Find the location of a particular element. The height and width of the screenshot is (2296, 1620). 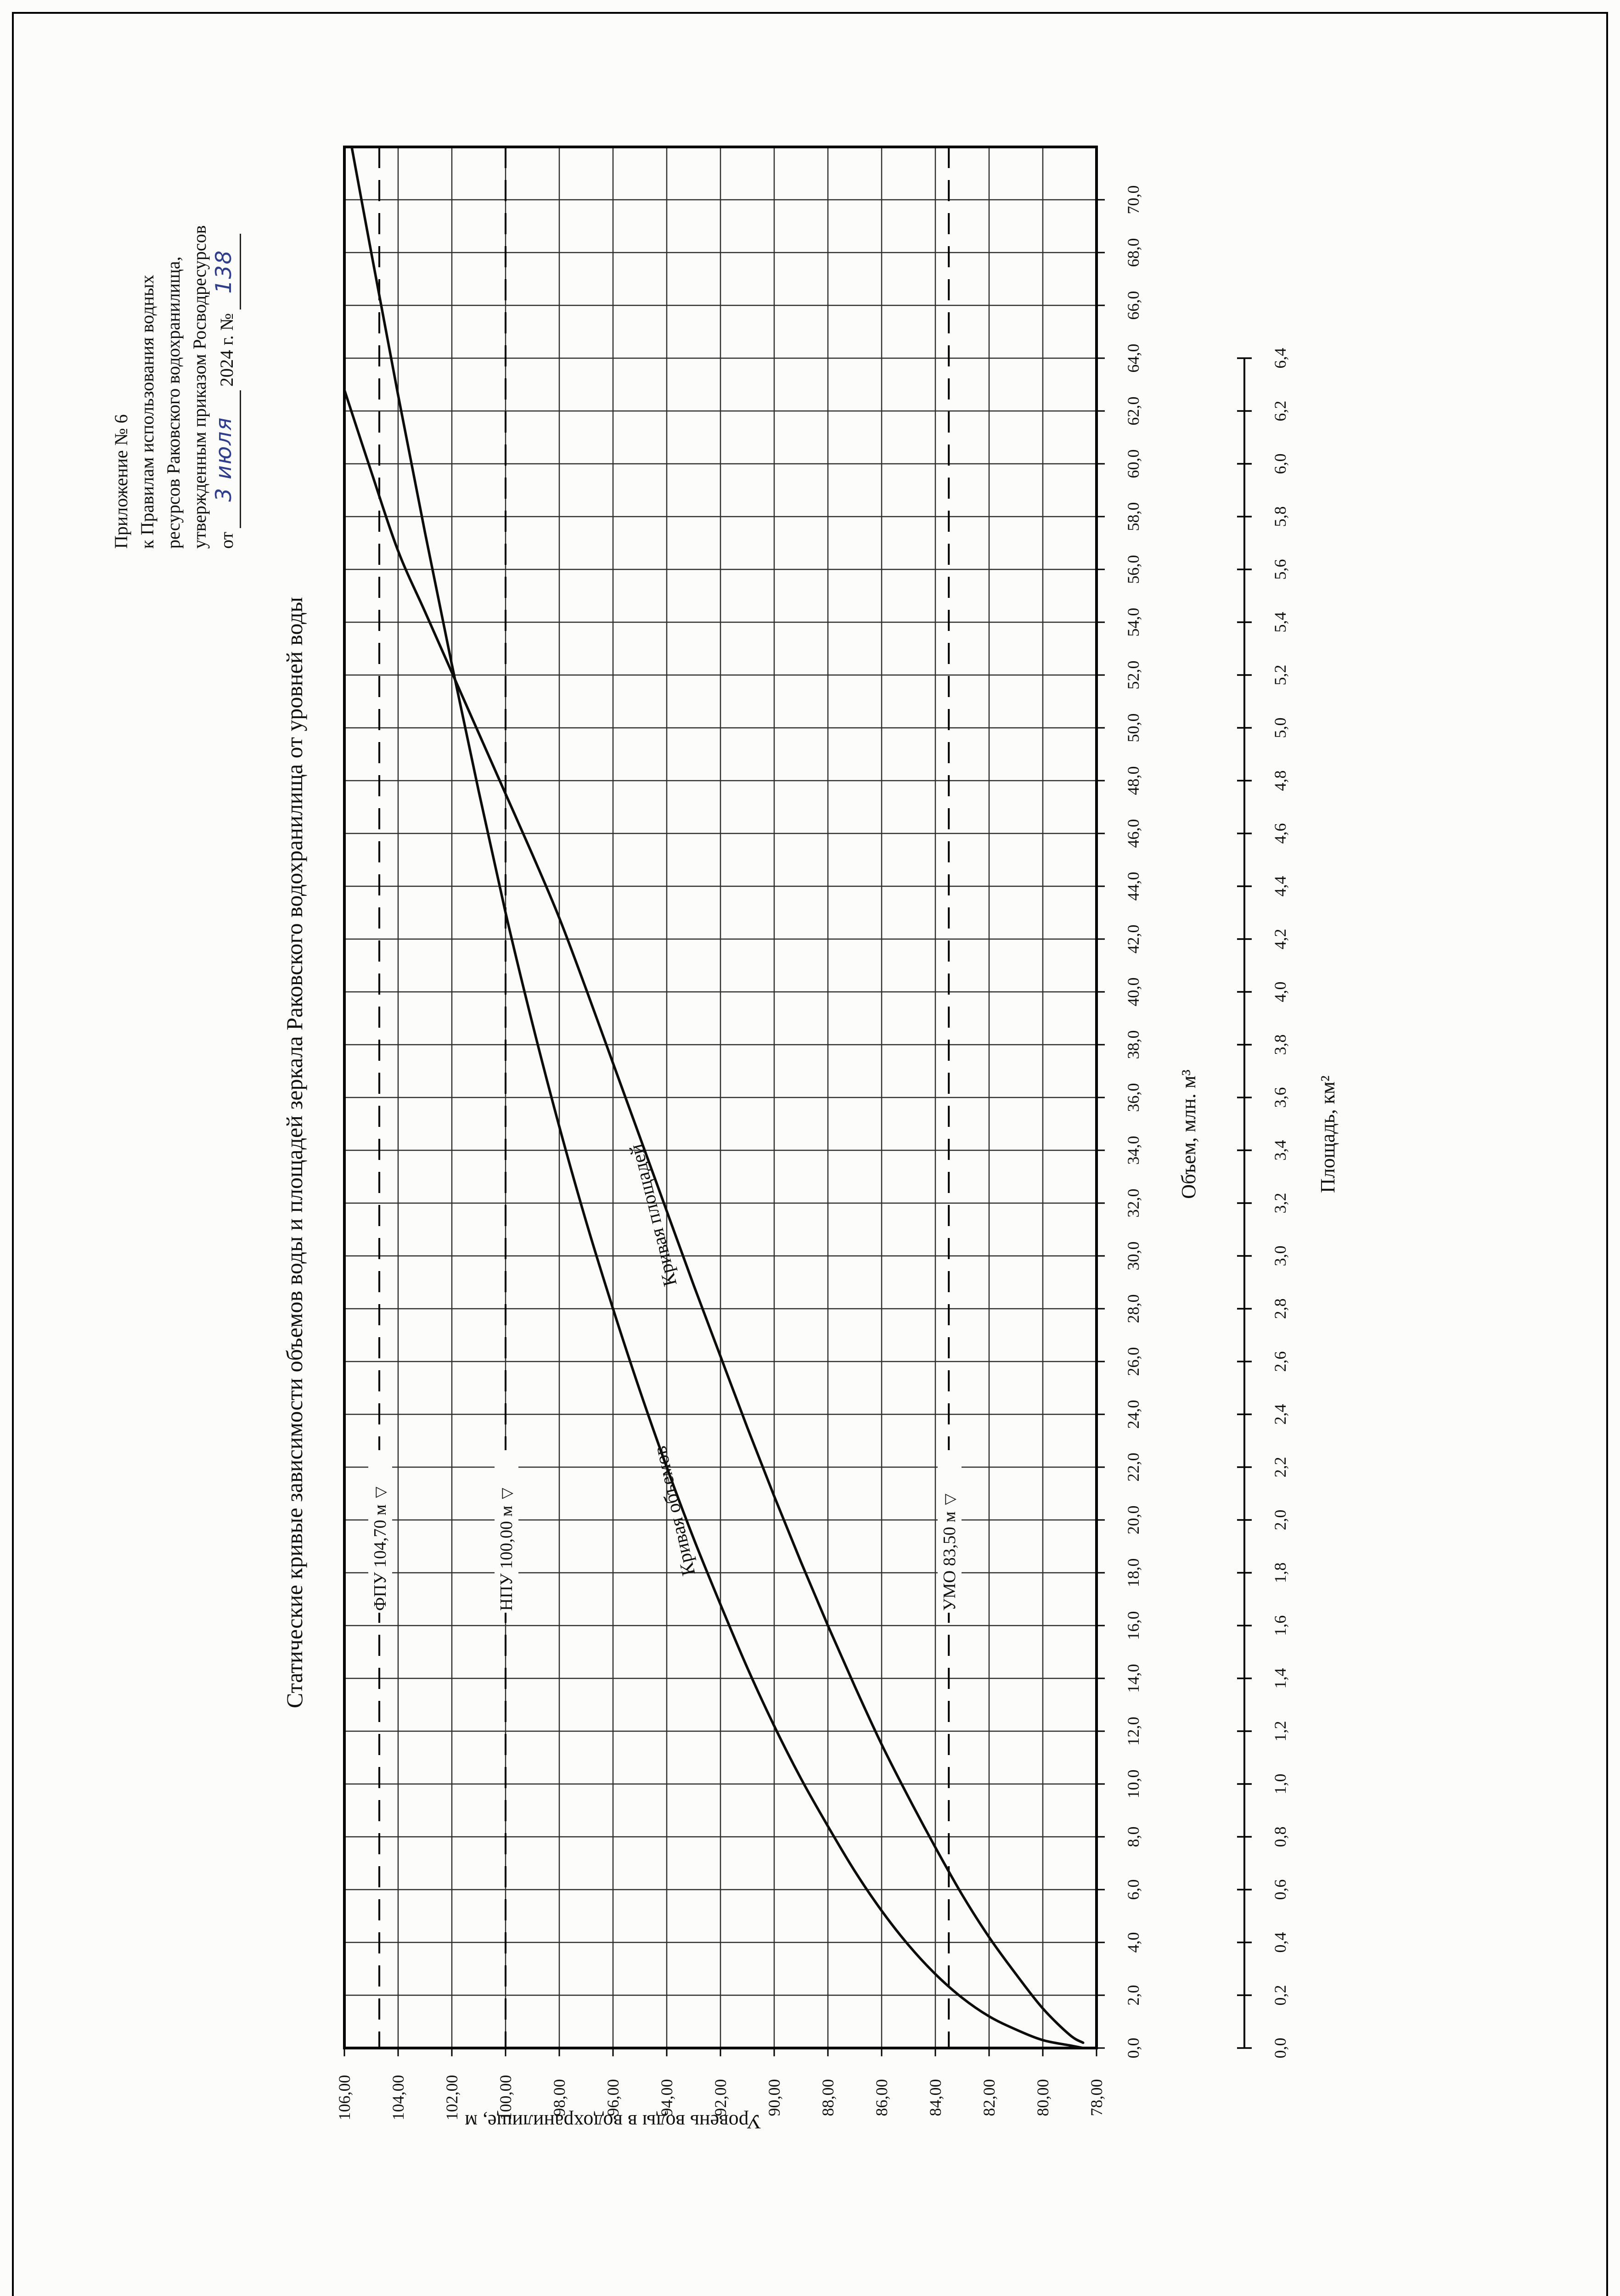

tick-label-area: 3,8 is located at coordinates (1280, 1045).